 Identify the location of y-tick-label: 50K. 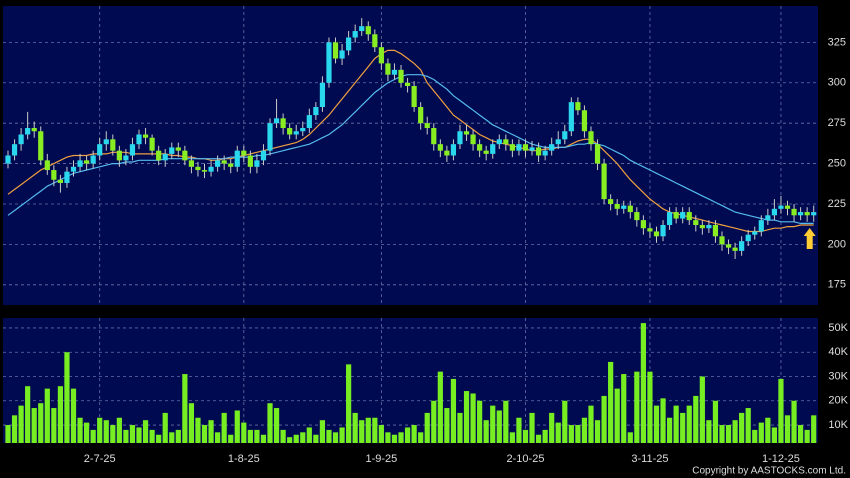
(838, 328).